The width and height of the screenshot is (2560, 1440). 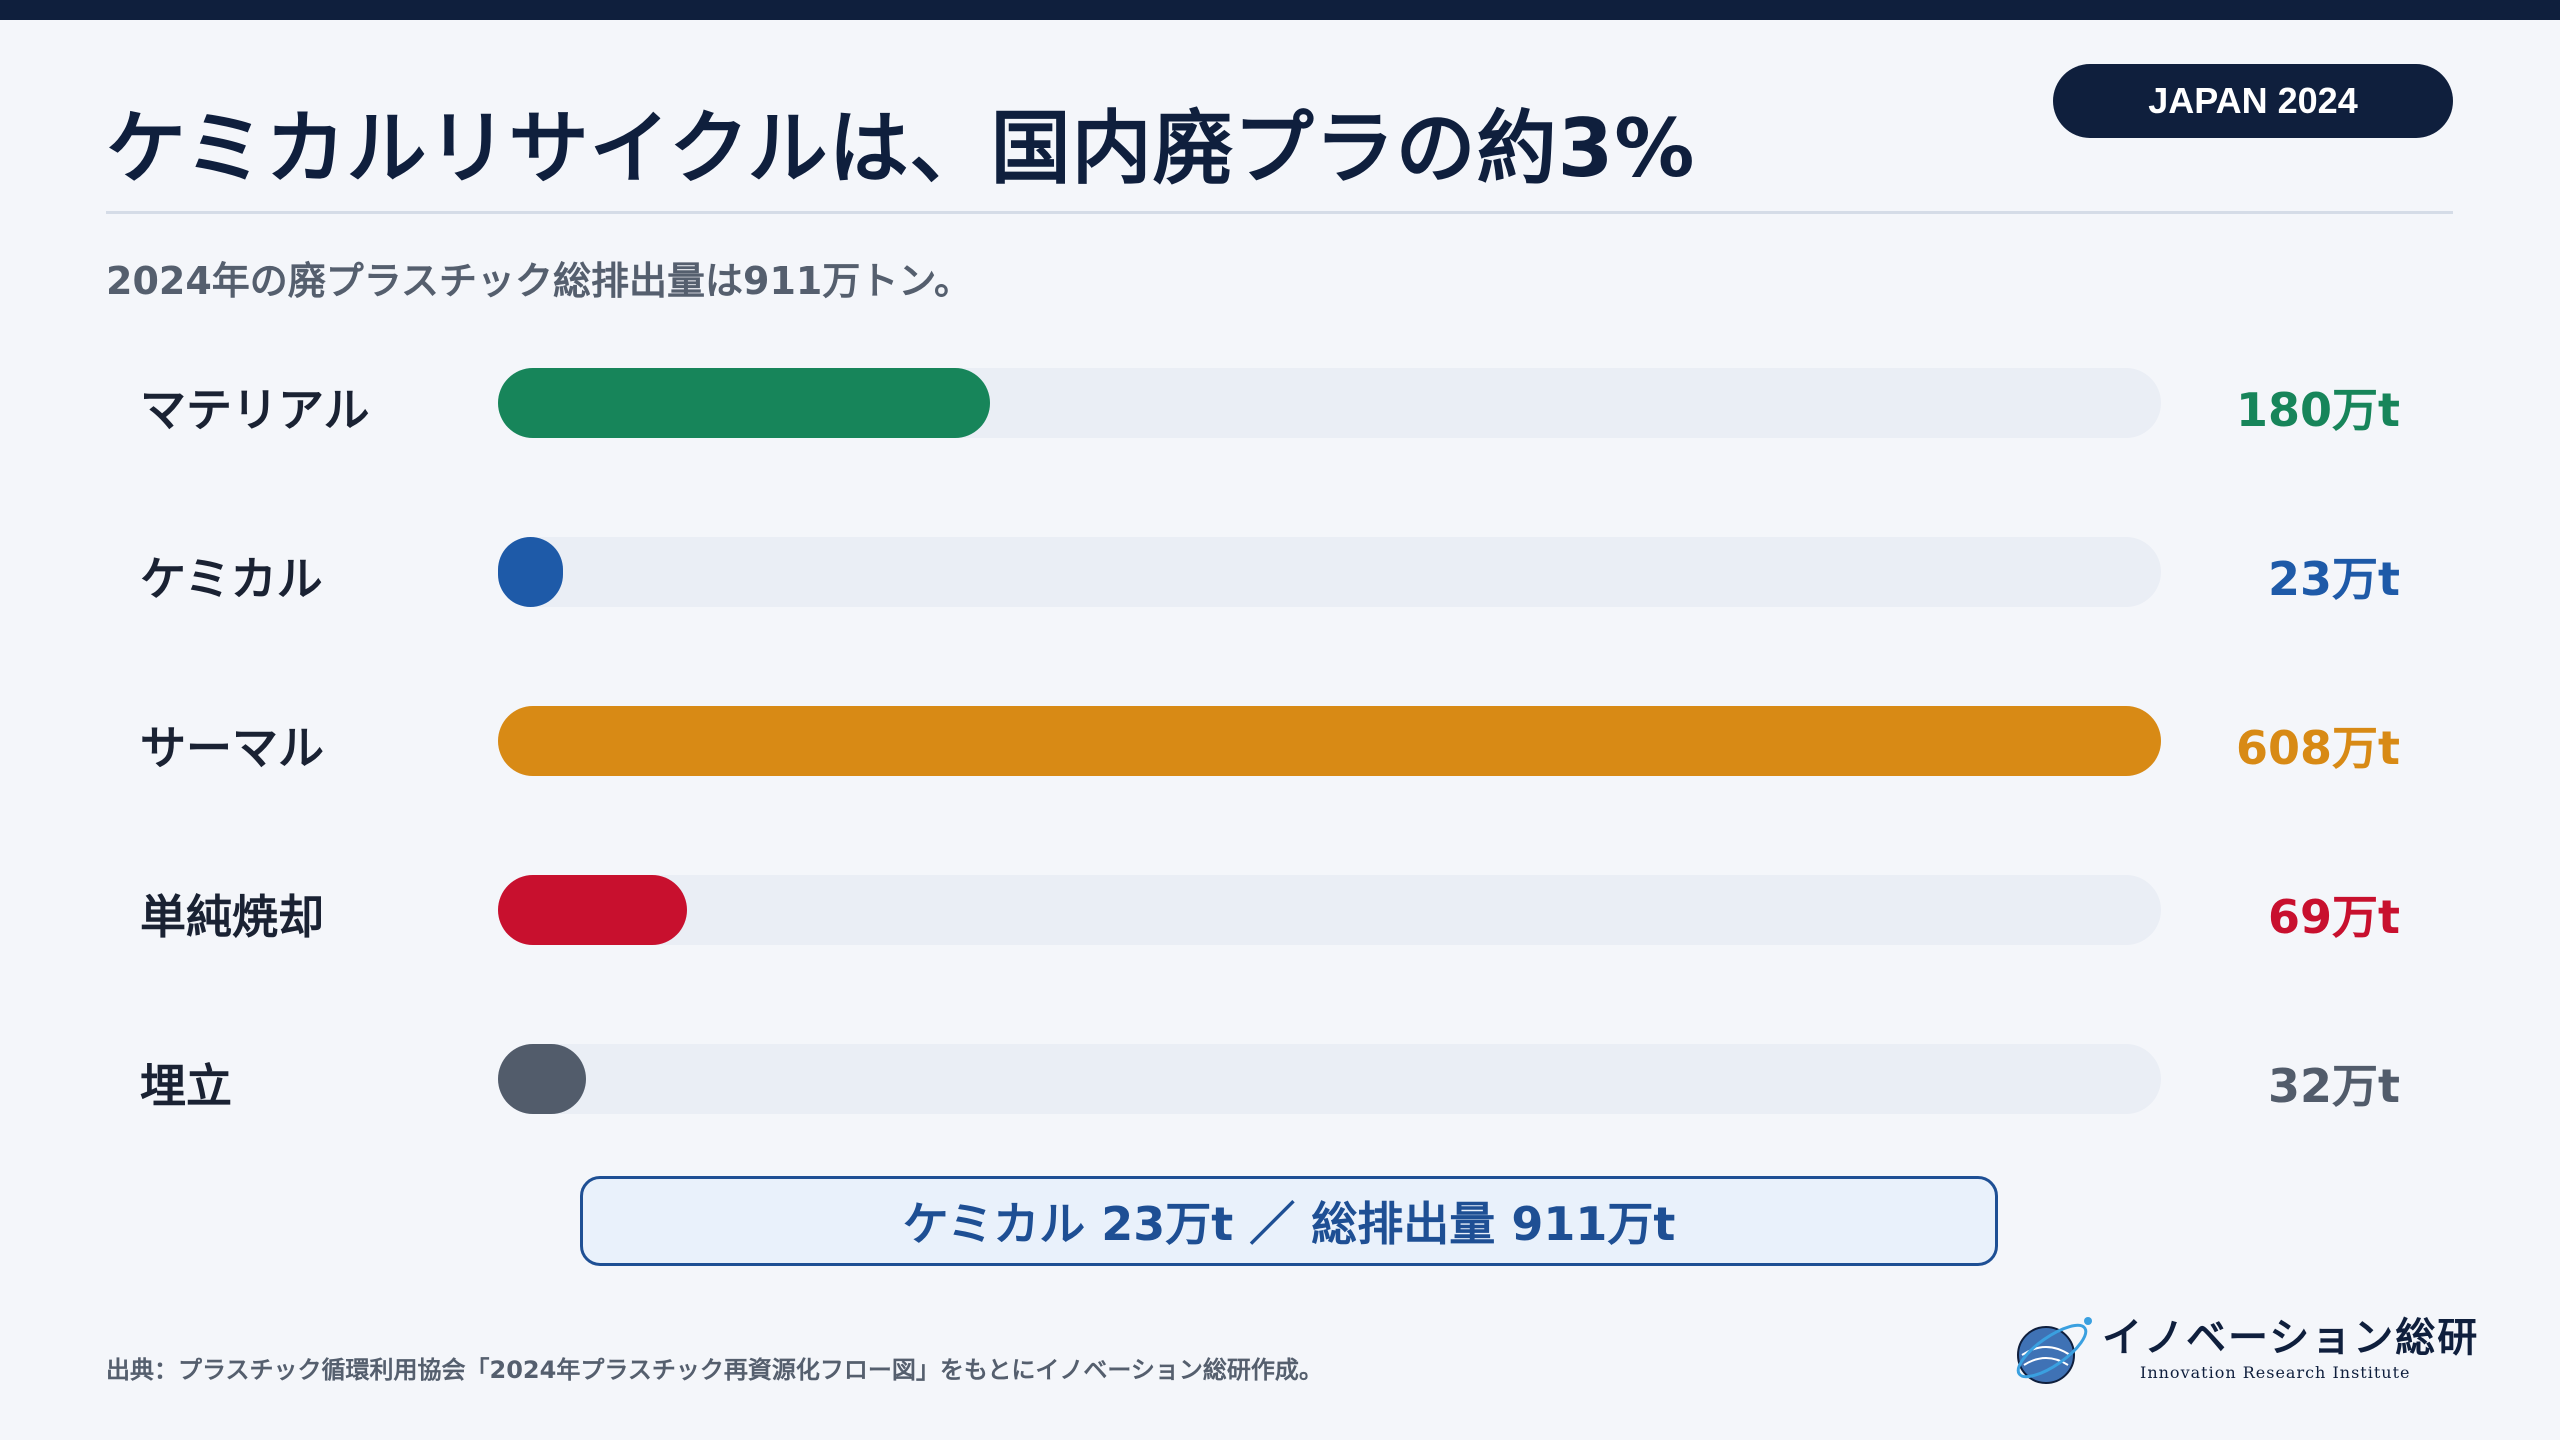 I want to click on bar-label: ケミカル, so click(x=231, y=579).